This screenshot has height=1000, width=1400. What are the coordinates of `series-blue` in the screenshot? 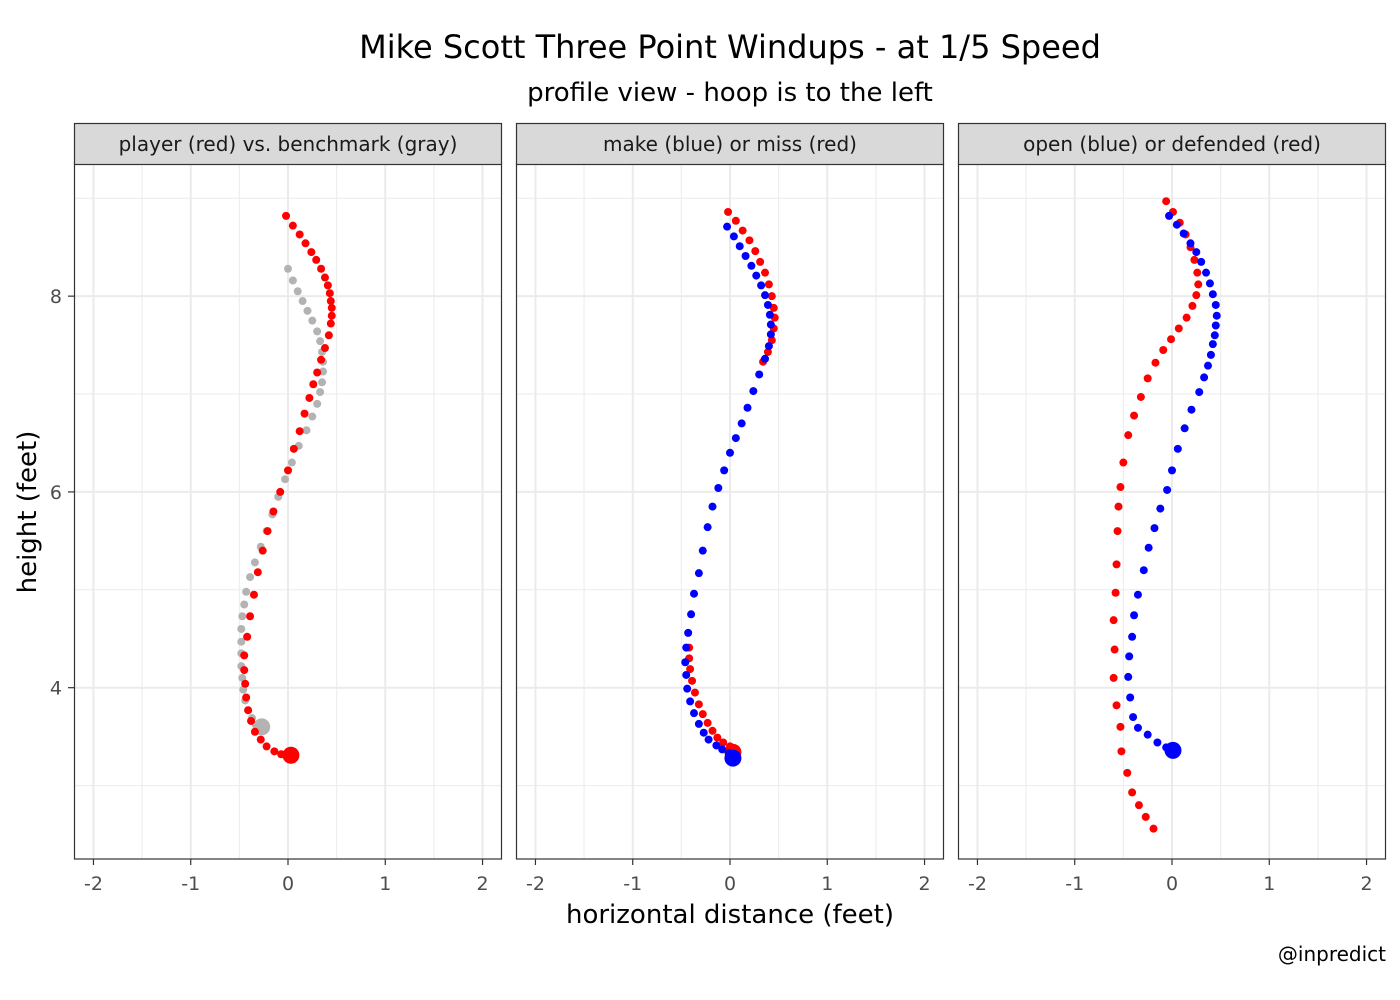 It's located at (1172, 485).